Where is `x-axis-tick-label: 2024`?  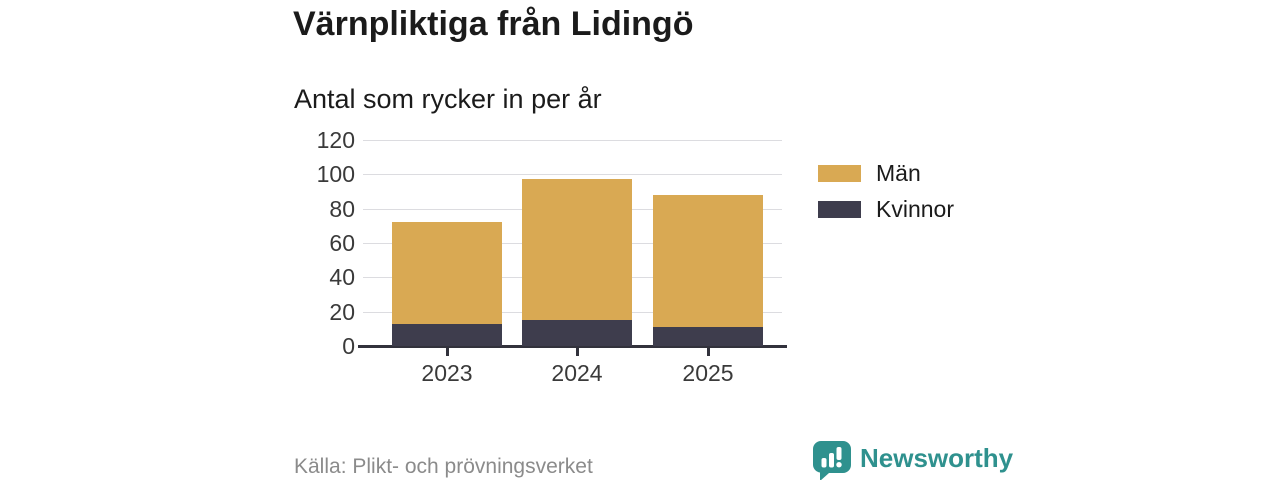
x-axis-tick-label: 2024 is located at coordinates (577, 373).